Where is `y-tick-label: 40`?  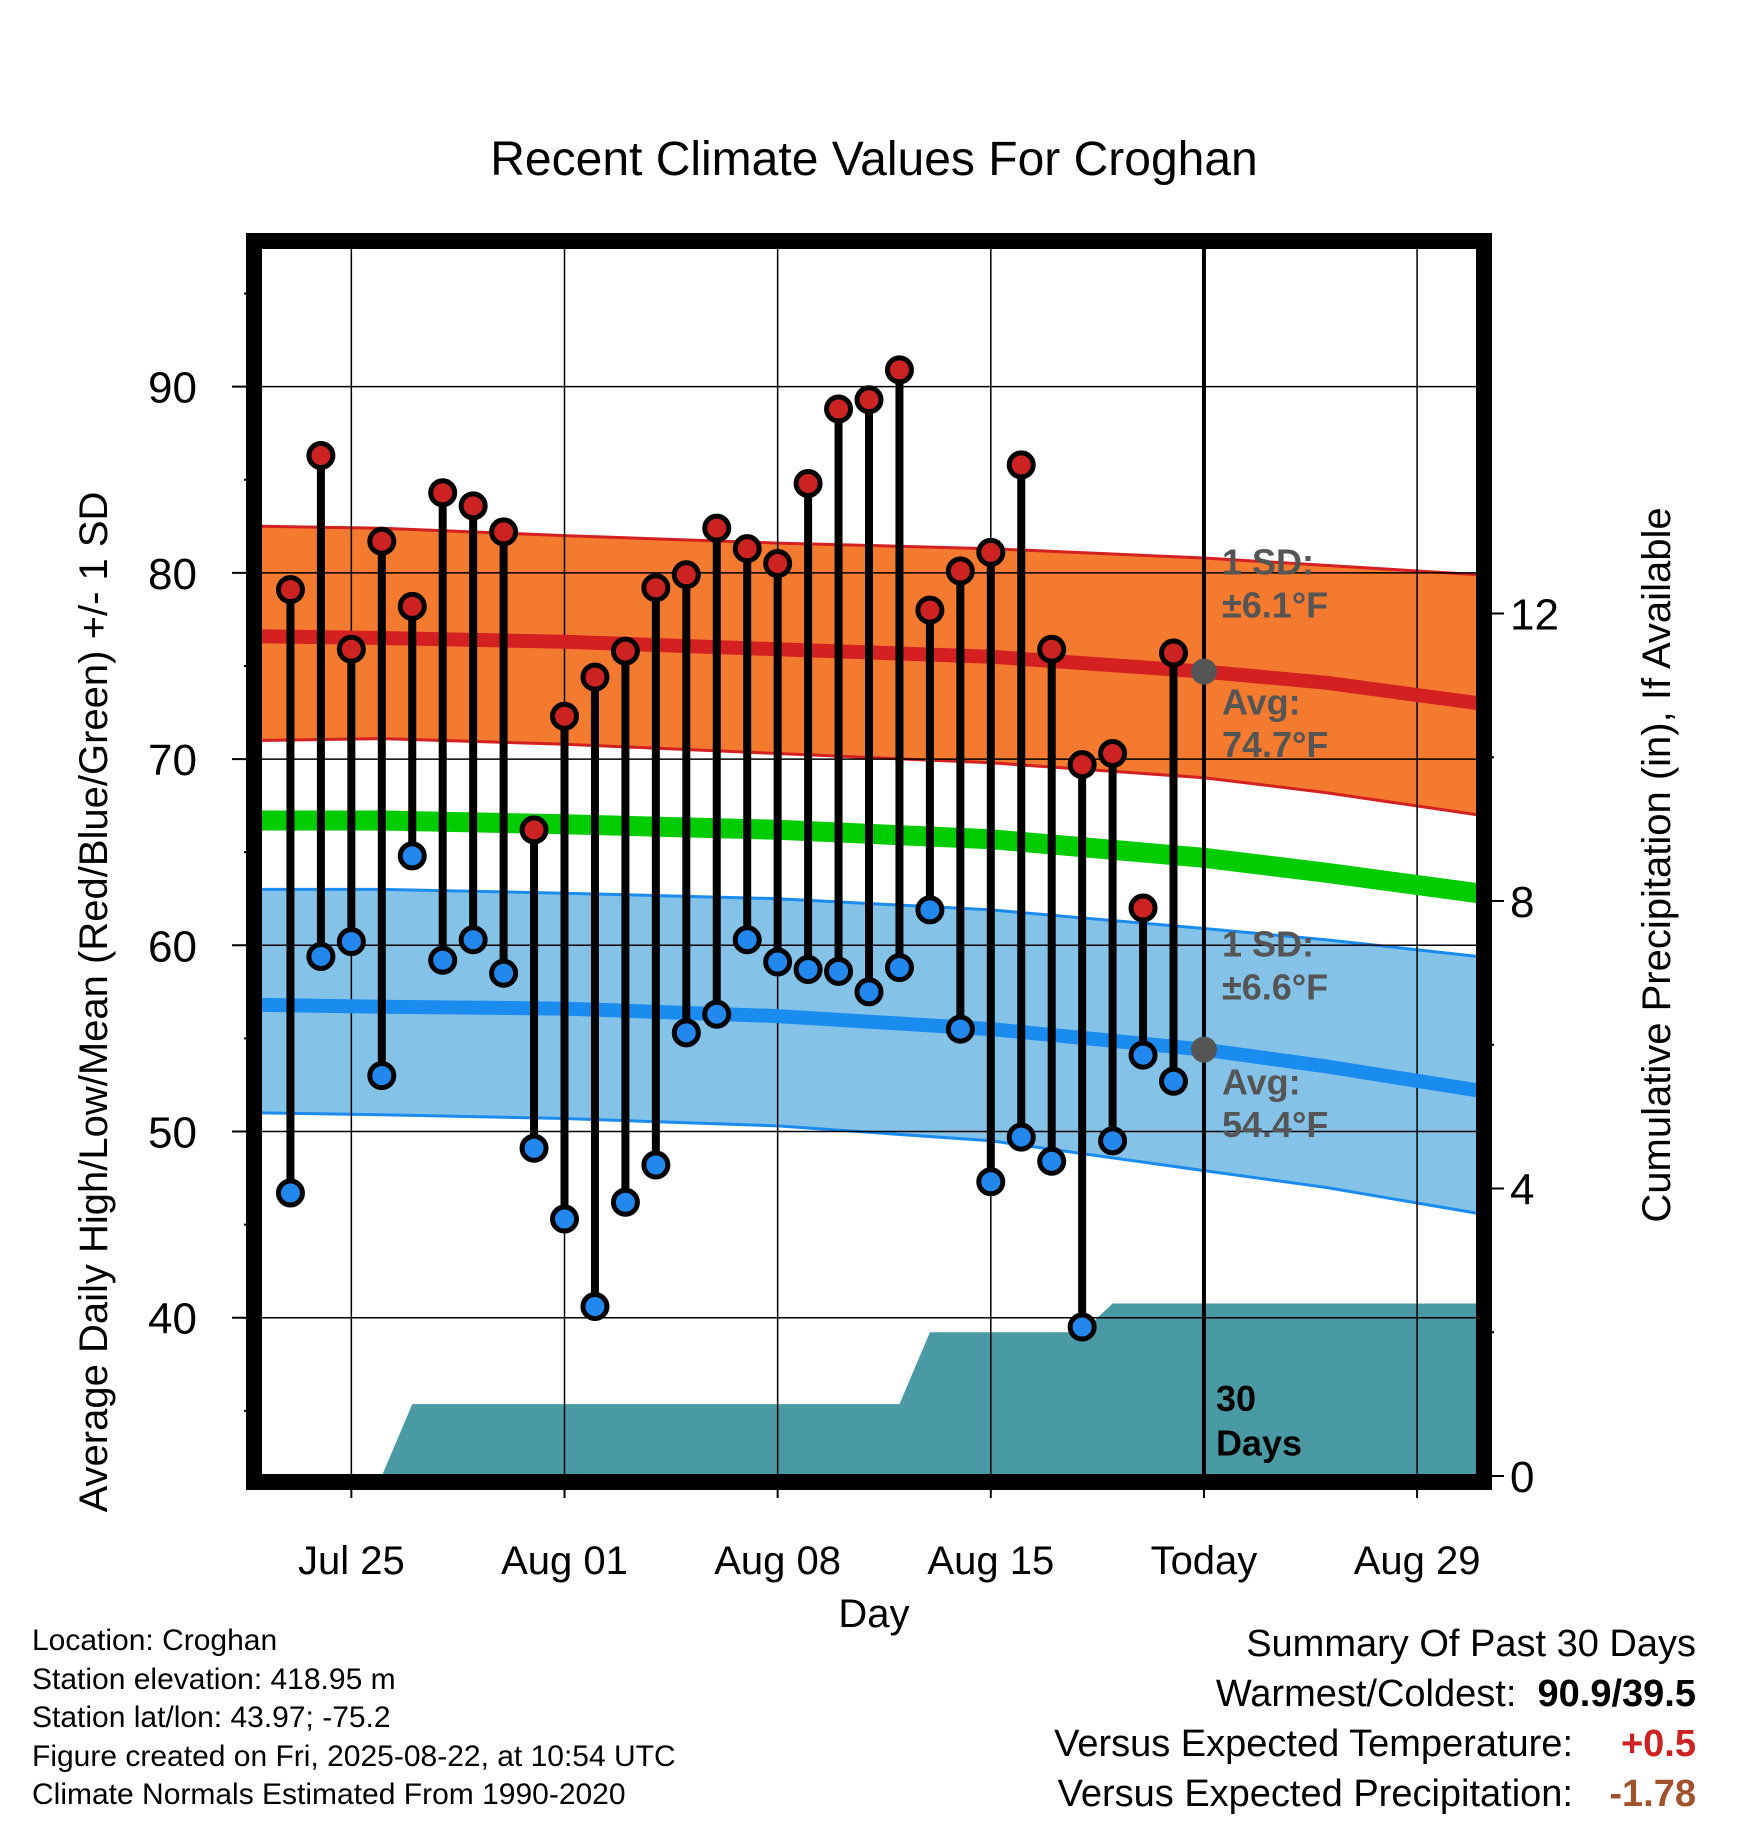
y-tick-label: 40 is located at coordinates (172, 1319).